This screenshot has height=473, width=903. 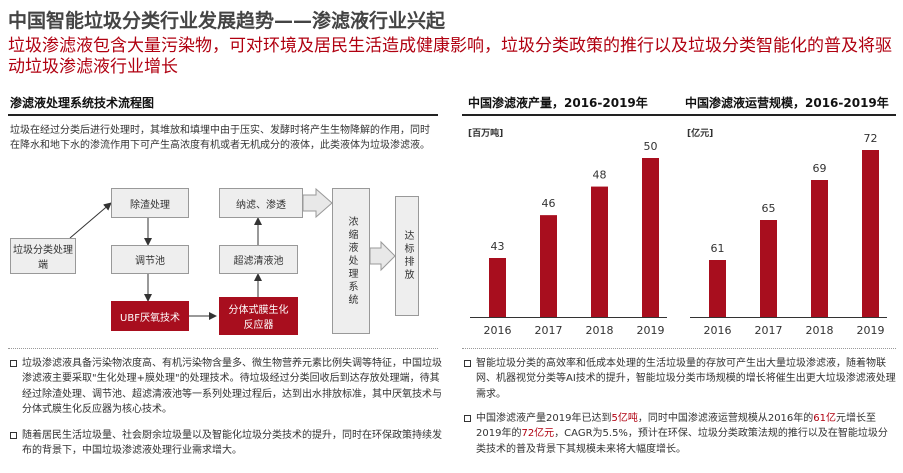 I want to click on chart2-value-label-2018: 69, so click(x=820, y=168).